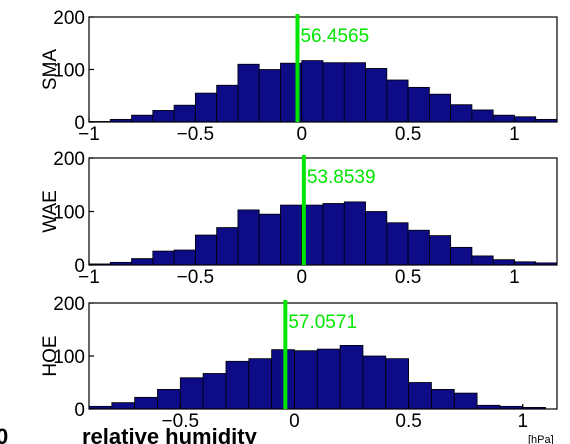  Describe the element at coordinates (341, 177) in the screenshot. I see `mean-value-label: 53.8539` at that location.